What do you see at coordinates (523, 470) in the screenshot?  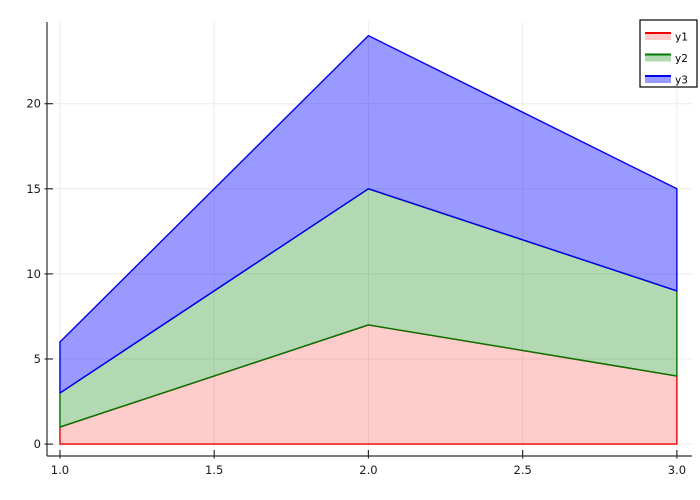 I see `x-tick-label: 2.5` at bounding box center [523, 470].